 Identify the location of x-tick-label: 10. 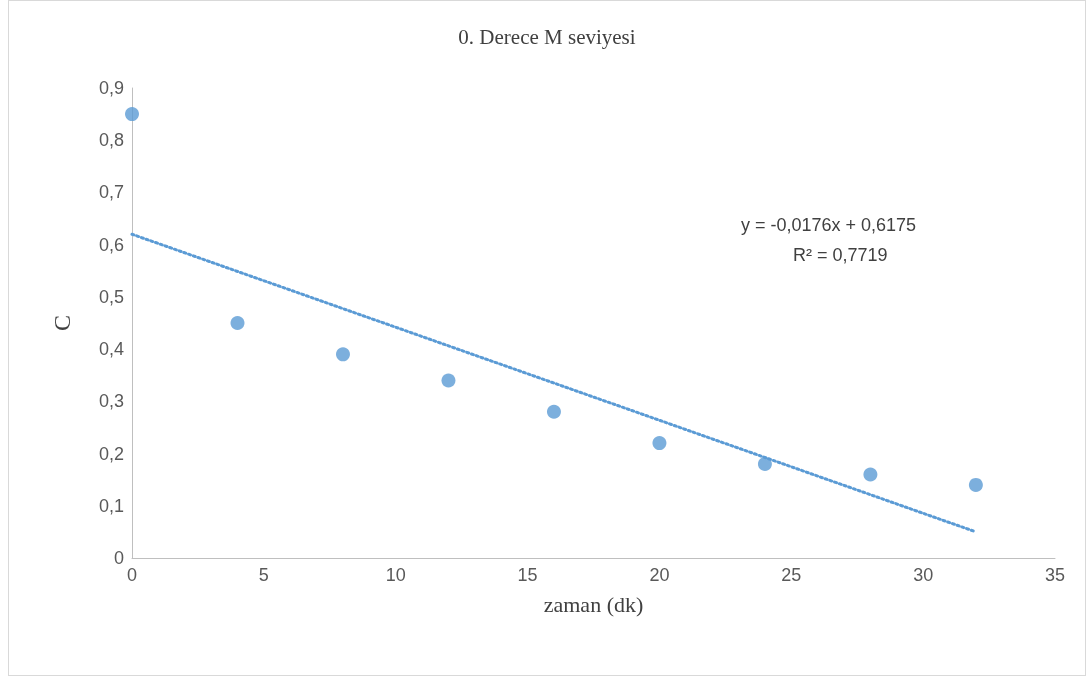
(395, 575).